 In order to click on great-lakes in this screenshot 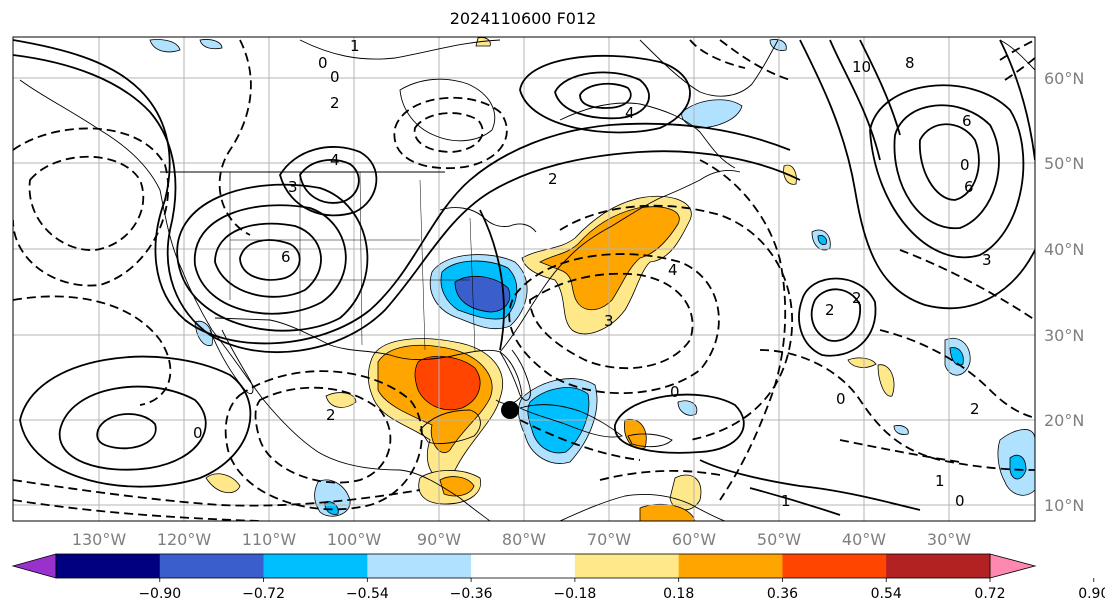, I will do `click(488, 220)`.